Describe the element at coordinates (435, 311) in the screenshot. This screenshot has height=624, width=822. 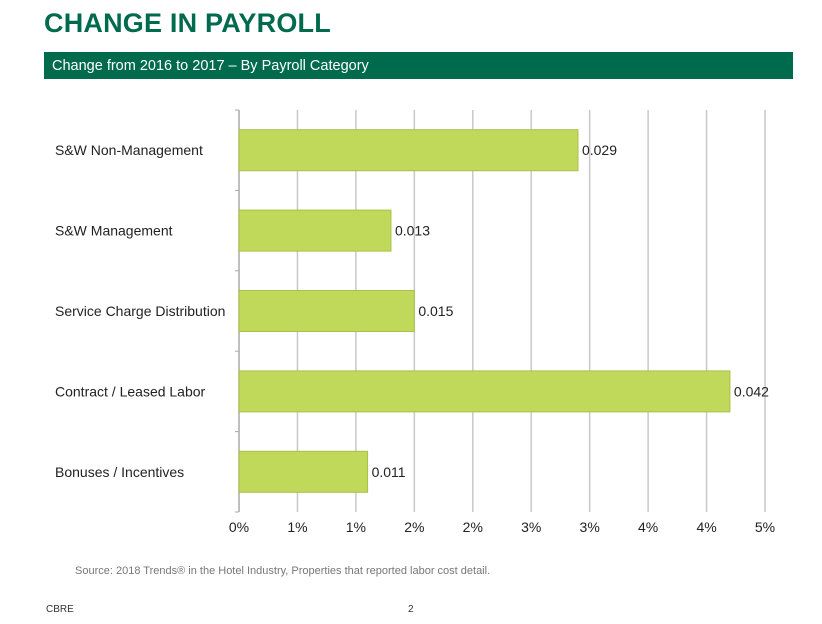
I see `data-label: 0.015` at that location.